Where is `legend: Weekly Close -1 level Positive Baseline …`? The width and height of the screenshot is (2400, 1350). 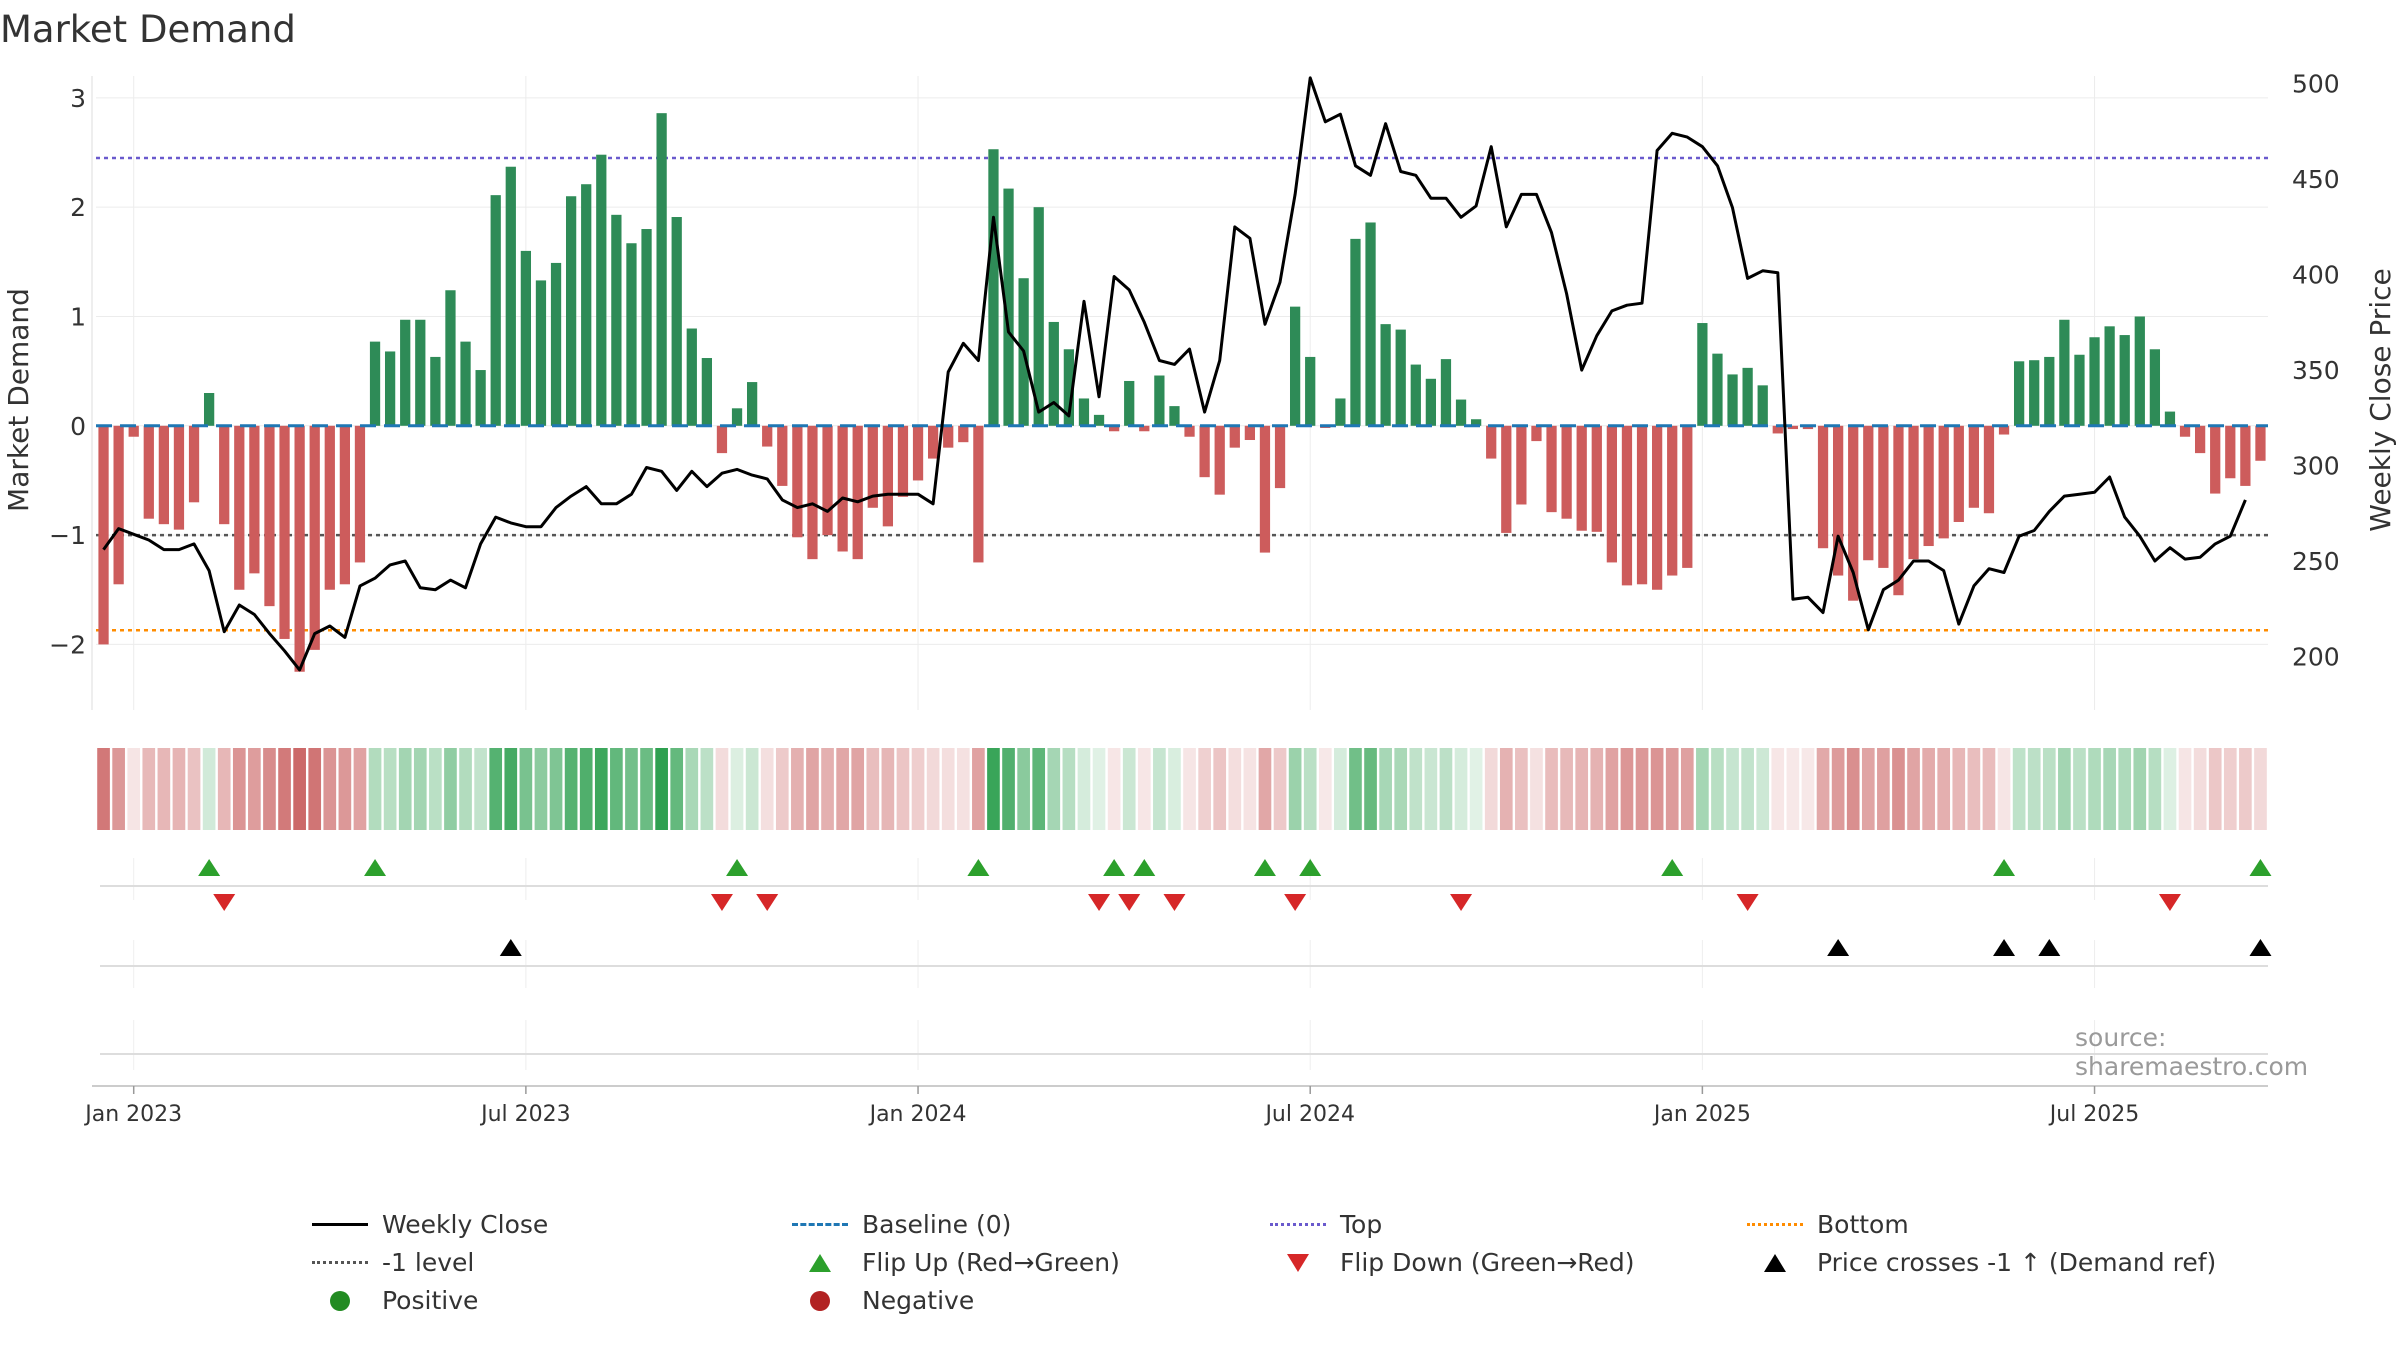
legend: Weekly Close -1 level Positive Baseline … is located at coordinates (1200, 1270).